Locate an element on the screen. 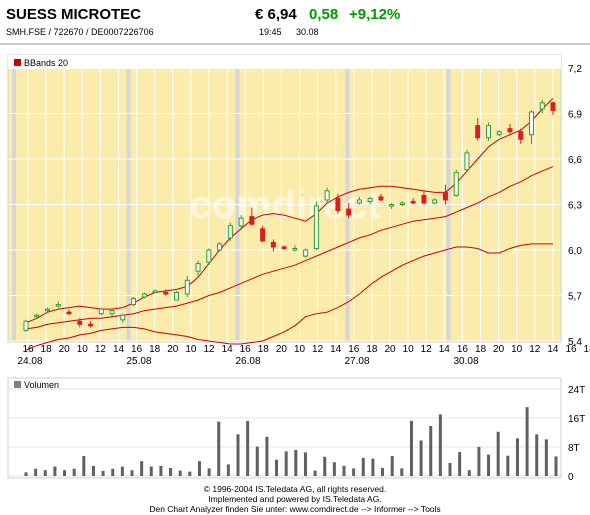  price-change: 0,58 is located at coordinates (324, 14).